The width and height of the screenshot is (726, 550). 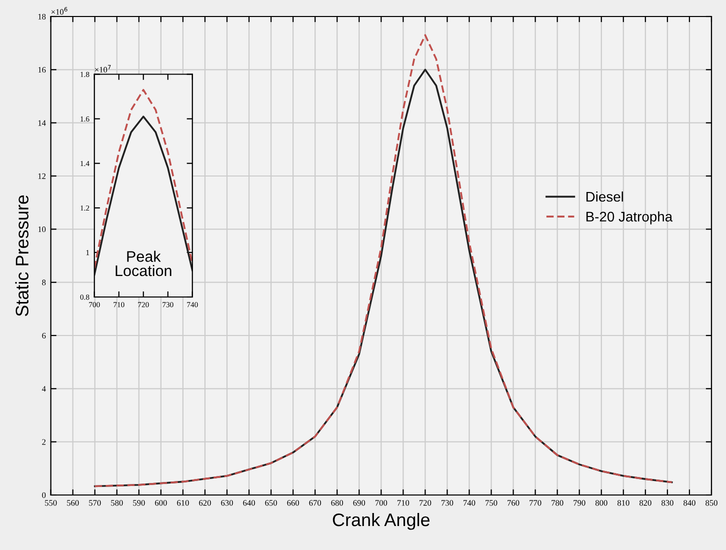 What do you see at coordinates (95, 503) in the screenshot?
I see `x-tick-label: 570` at bounding box center [95, 503].